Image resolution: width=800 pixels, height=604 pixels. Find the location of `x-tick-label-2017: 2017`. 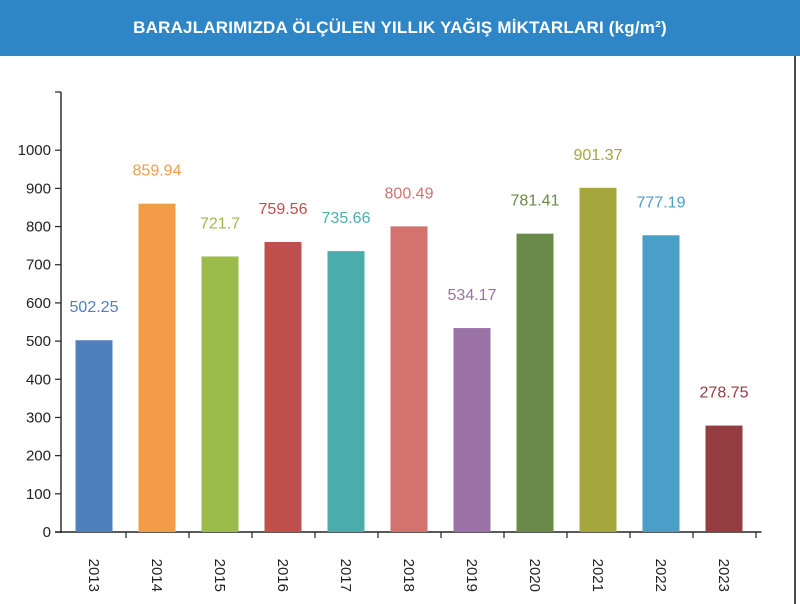

x-tick-label-2017: 2017 is located at coordinates (345, 575).